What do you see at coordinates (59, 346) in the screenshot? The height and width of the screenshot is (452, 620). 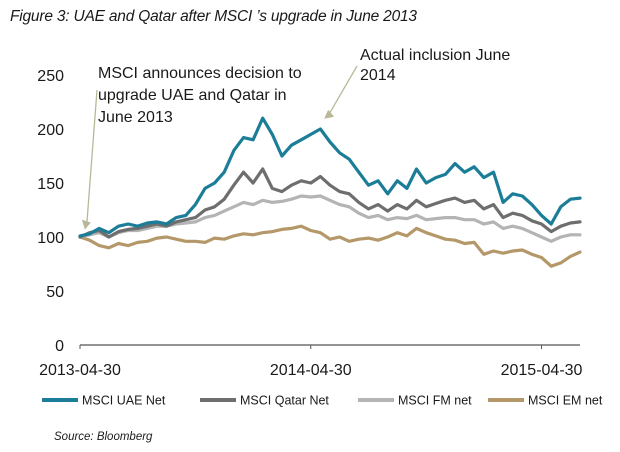 I see `y-tick-label: 0` at bounding box center [59, 346].